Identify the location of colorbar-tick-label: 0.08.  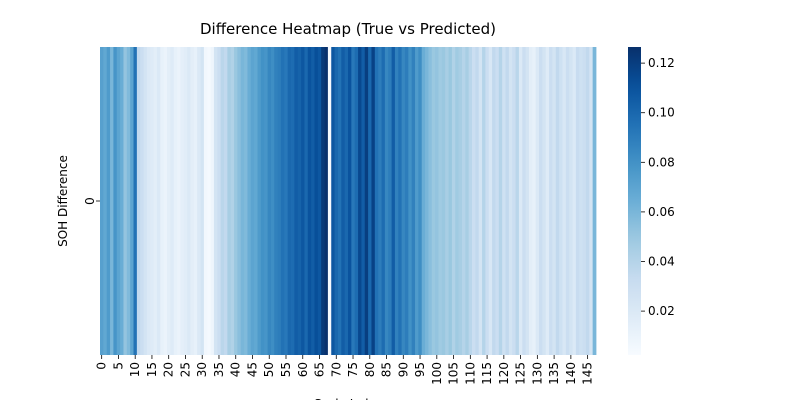
(661, 162).